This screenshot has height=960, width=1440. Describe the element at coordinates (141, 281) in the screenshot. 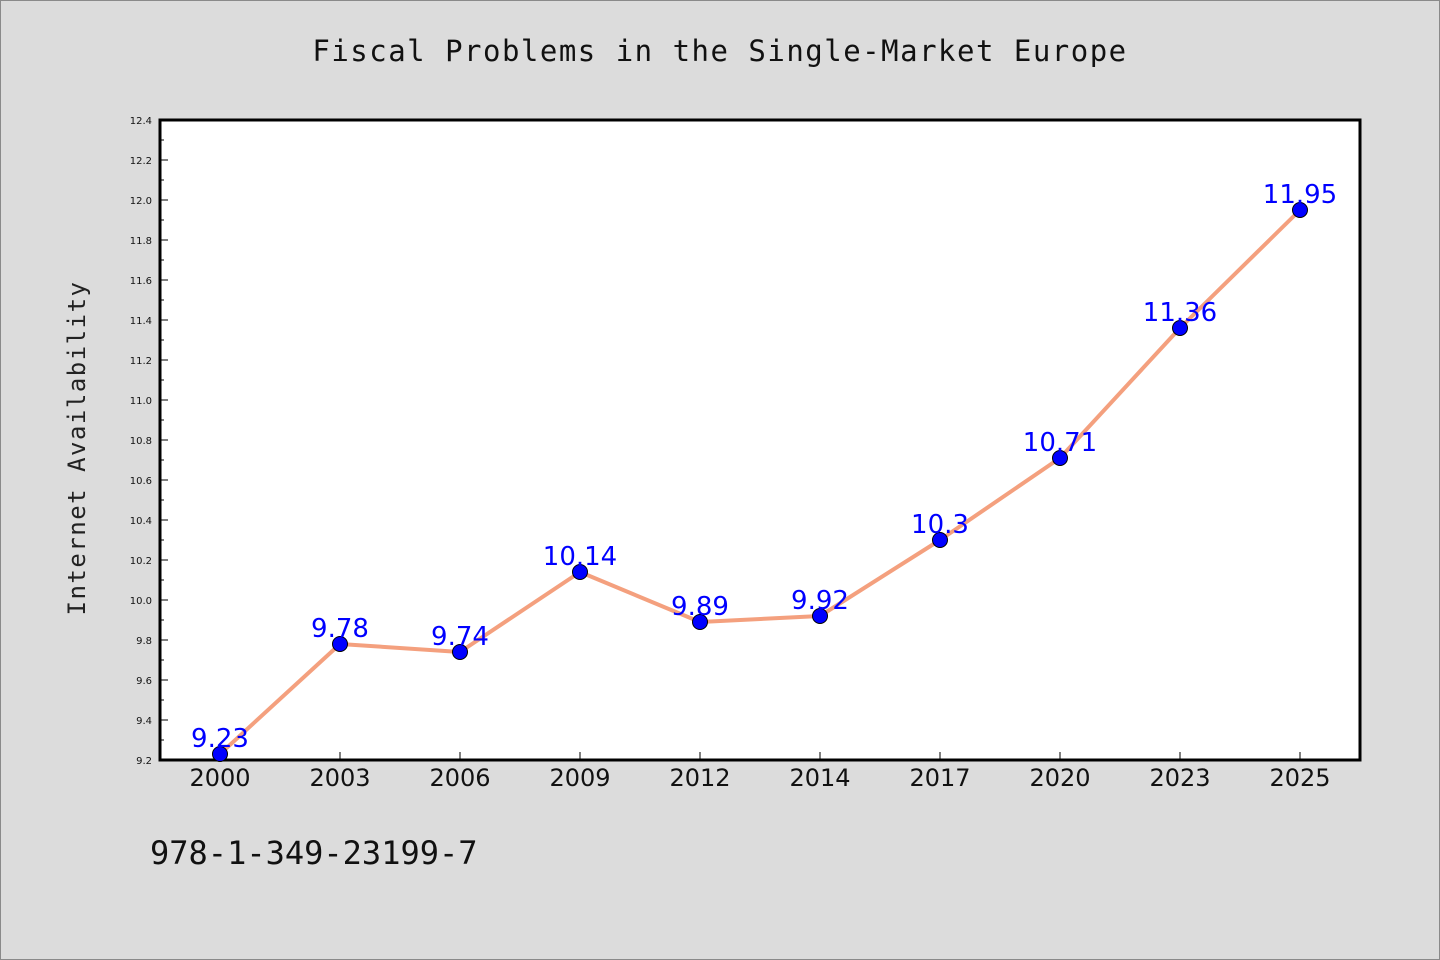

I see `y-tick-label: 11.6` at that location.